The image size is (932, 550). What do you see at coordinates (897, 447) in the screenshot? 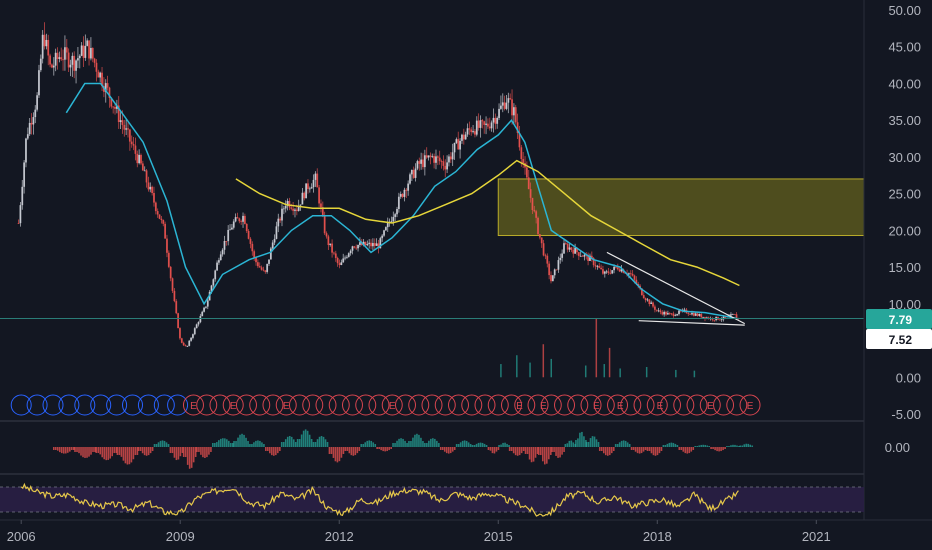
I see `oscillator-axis: 0.00` at bounding box center [897, 447].